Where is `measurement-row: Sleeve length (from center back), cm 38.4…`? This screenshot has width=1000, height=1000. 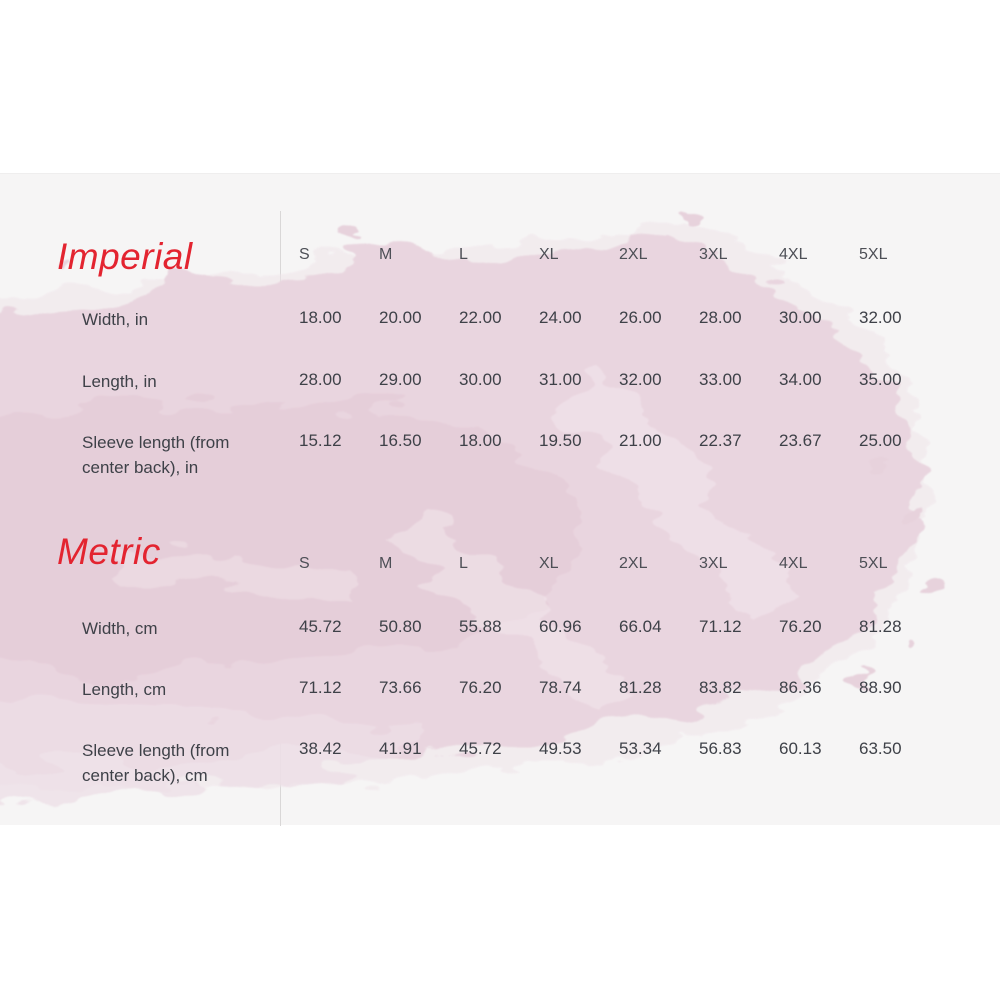
measurement-row: Sleeve length (from center back), cm 38.4… is located at coordinates (510, 763).